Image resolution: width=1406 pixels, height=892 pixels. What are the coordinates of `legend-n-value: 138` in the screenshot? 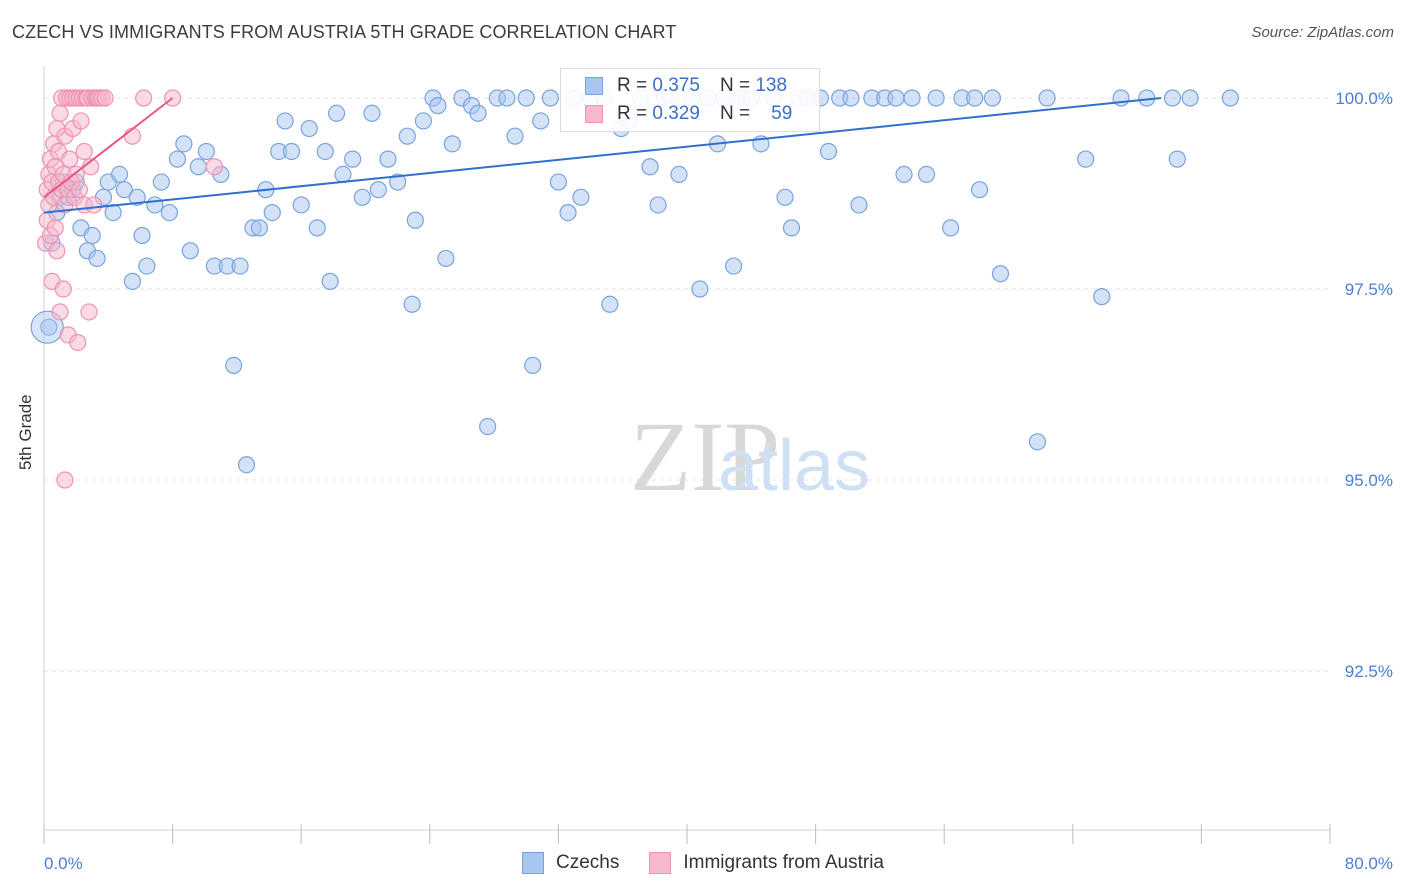 It's located at (771, 85).